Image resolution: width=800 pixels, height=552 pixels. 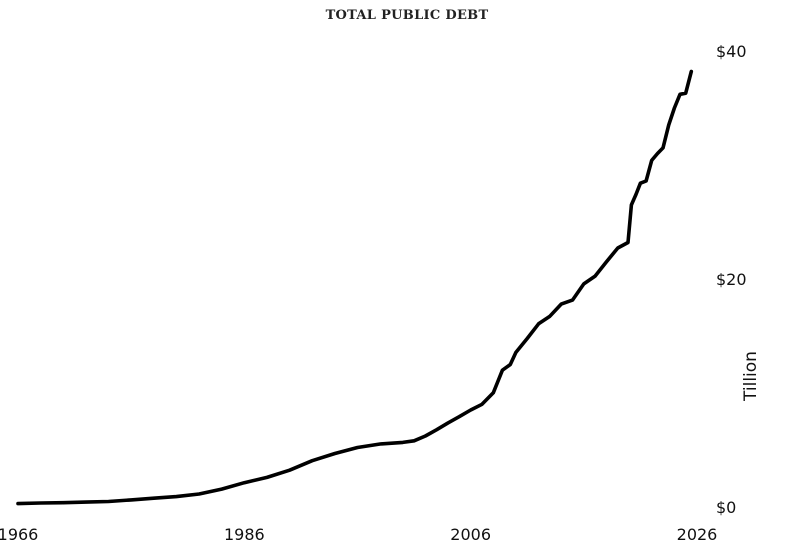 I want to click on x-axis-ticks: 1966 1986 2006 2026, so click(x=358, y=534).